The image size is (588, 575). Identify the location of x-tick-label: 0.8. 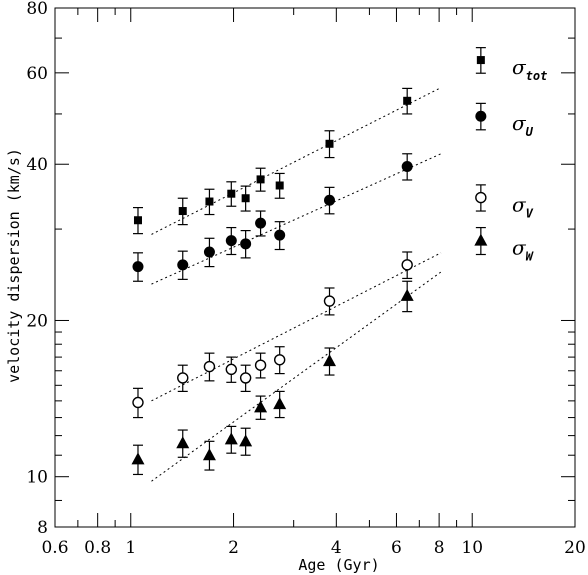
(97, 548).